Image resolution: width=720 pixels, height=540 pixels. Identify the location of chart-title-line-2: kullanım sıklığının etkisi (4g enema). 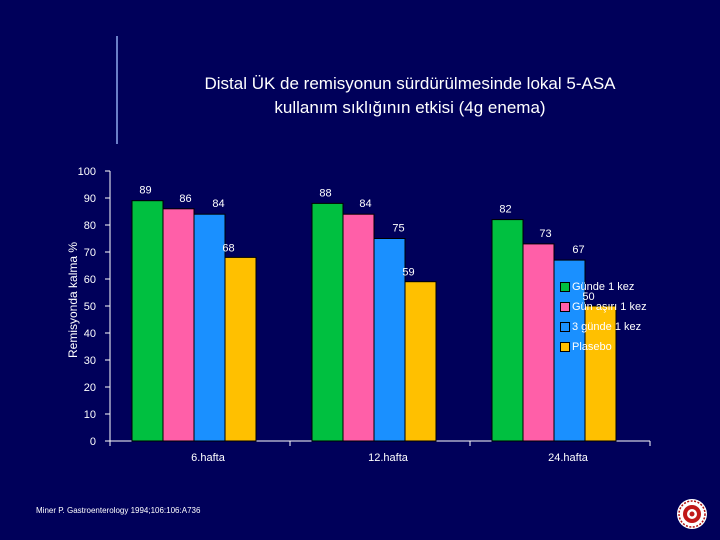
(410, 107).